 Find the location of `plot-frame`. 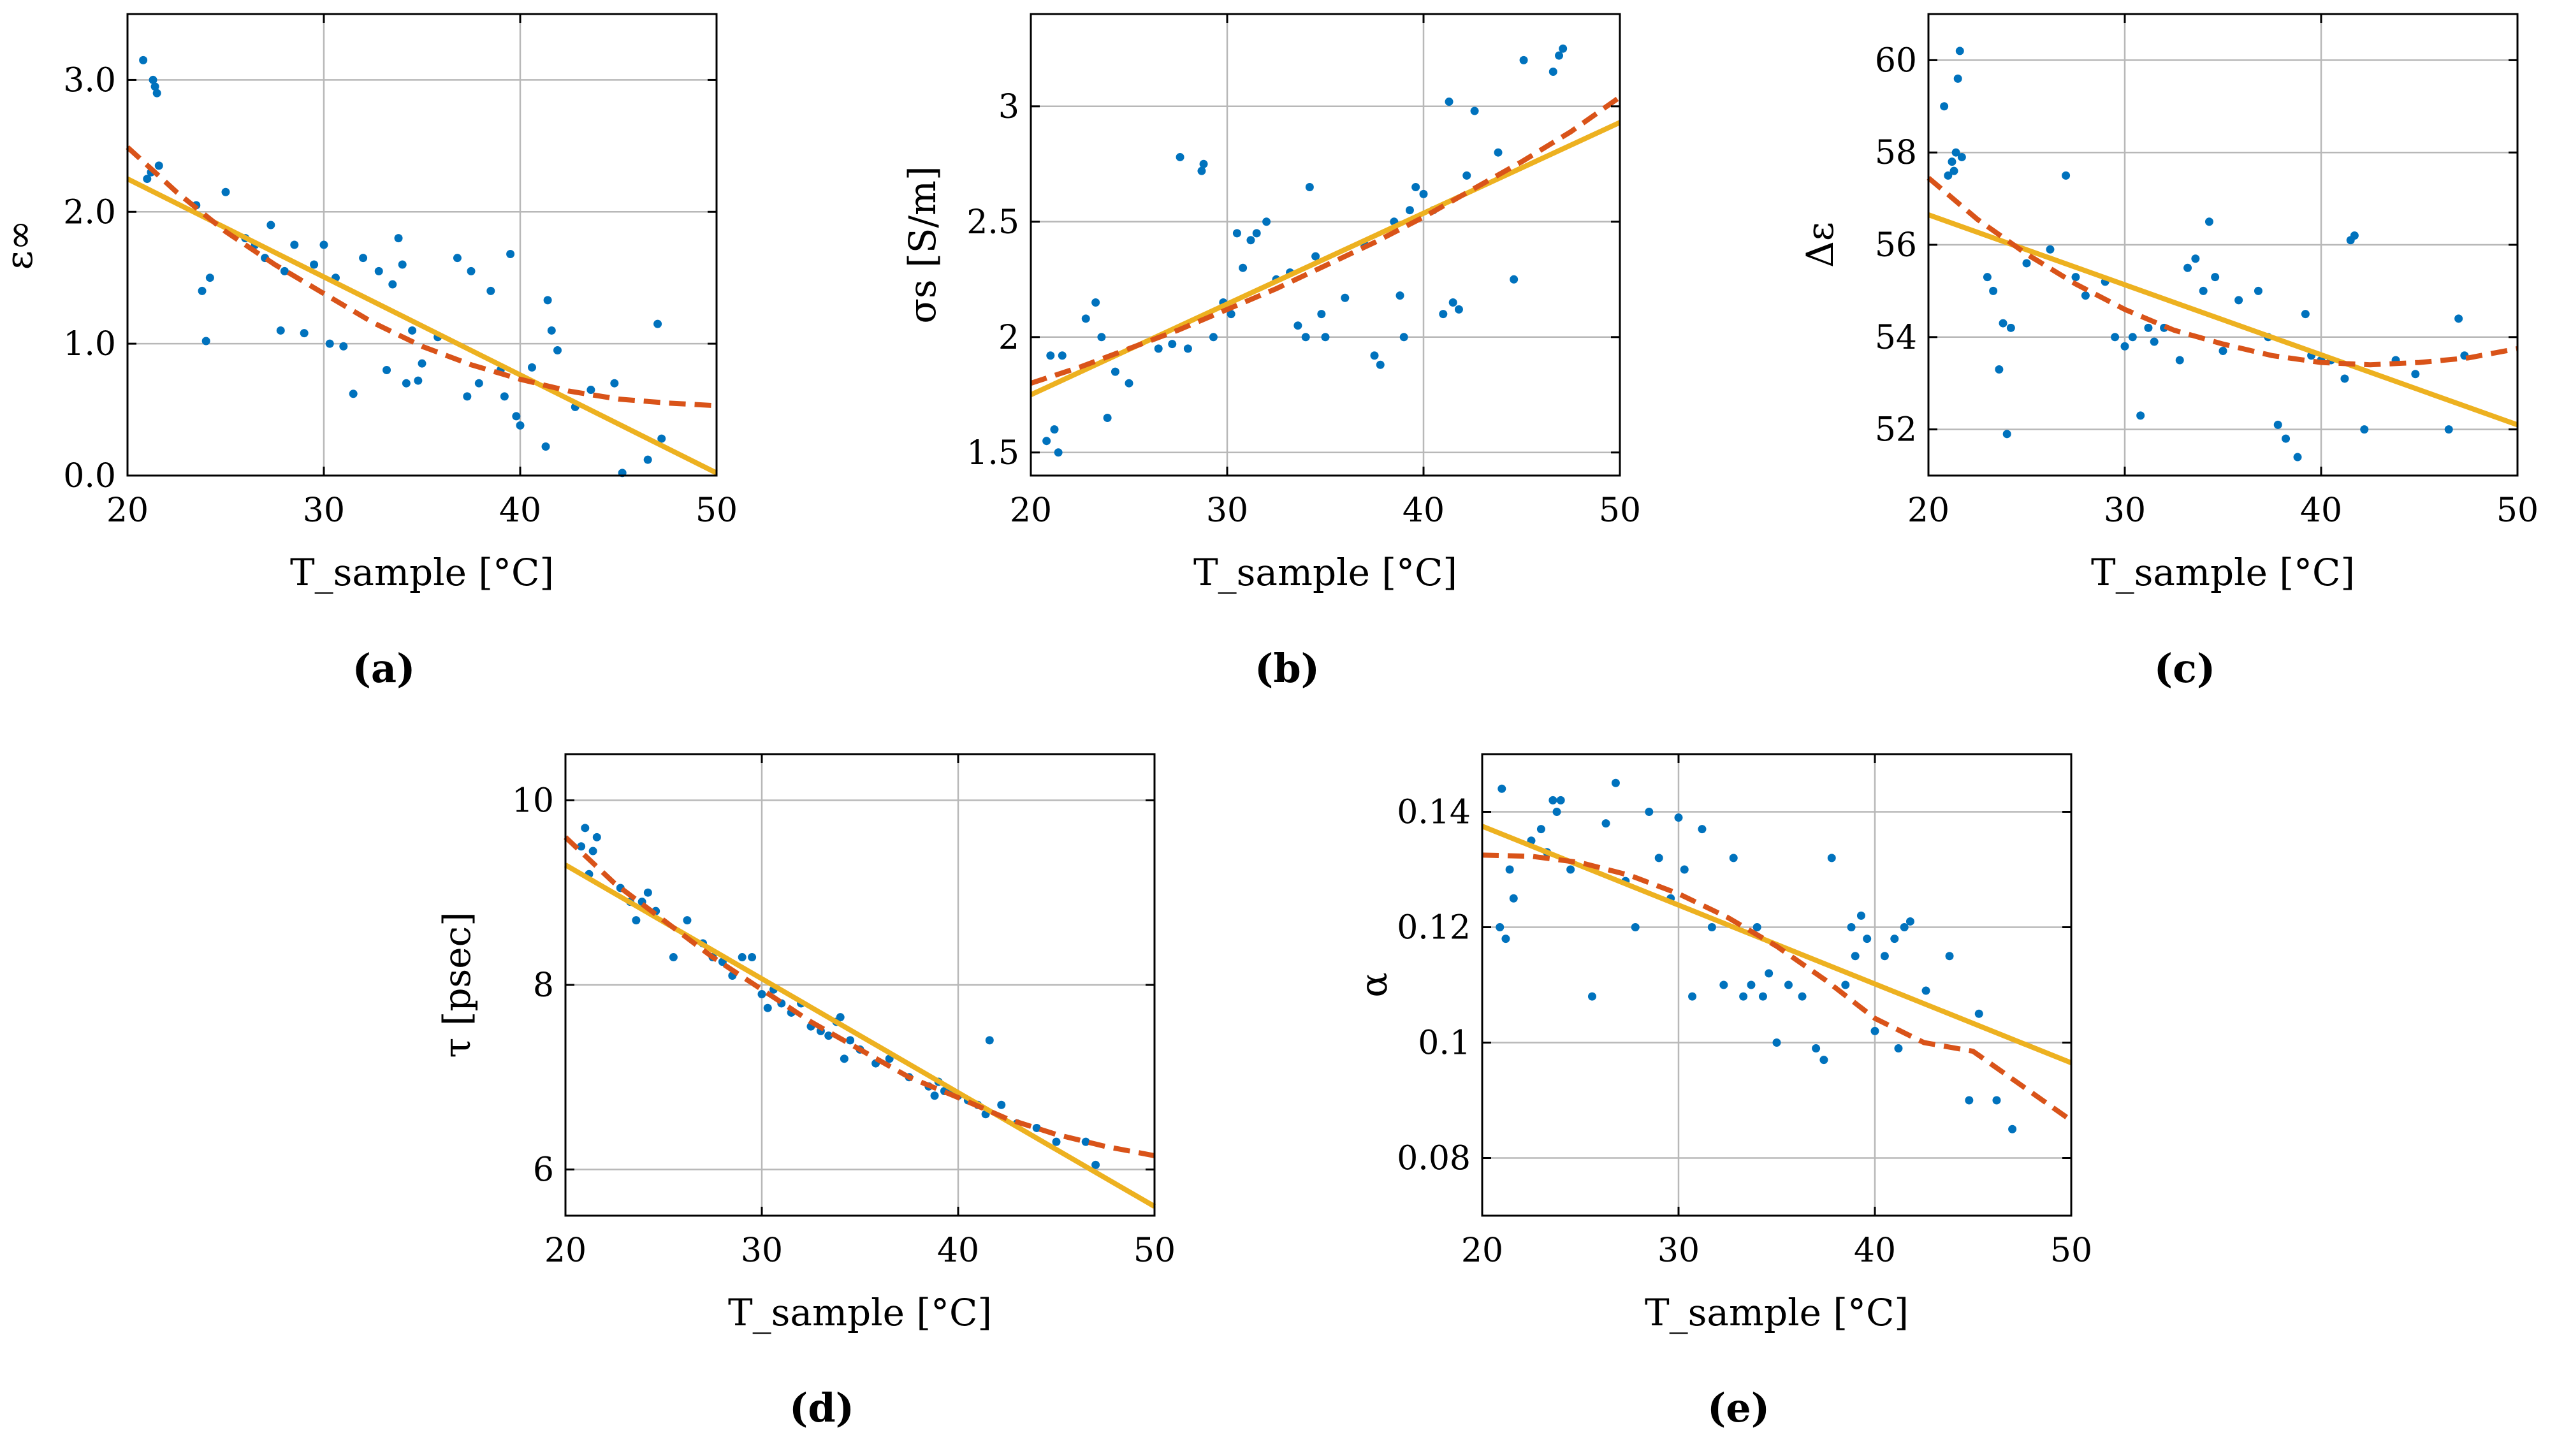

plot-frame is located at coordinates (1777, 985).